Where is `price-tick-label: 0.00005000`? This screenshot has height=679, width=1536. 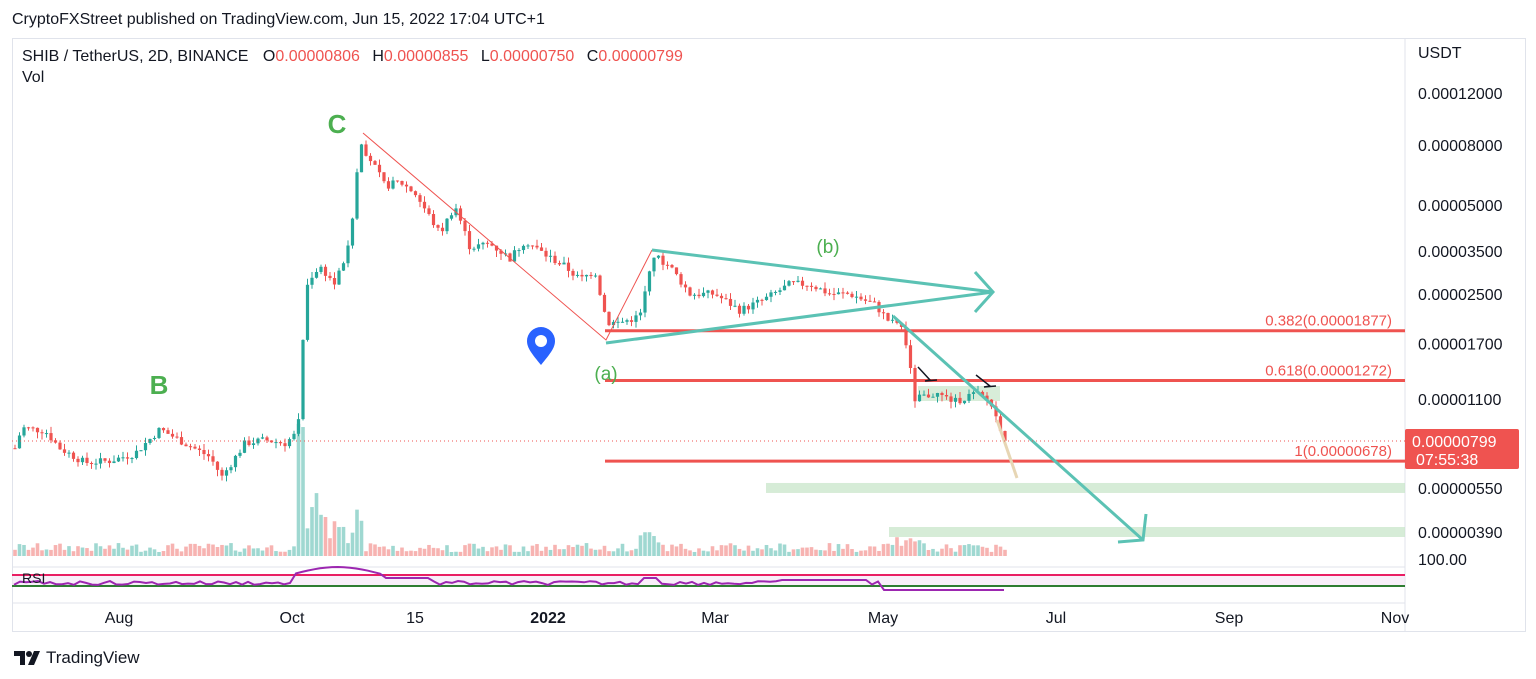 price-tick-label: 0.00005000 is located at coordinates (1460, 206).